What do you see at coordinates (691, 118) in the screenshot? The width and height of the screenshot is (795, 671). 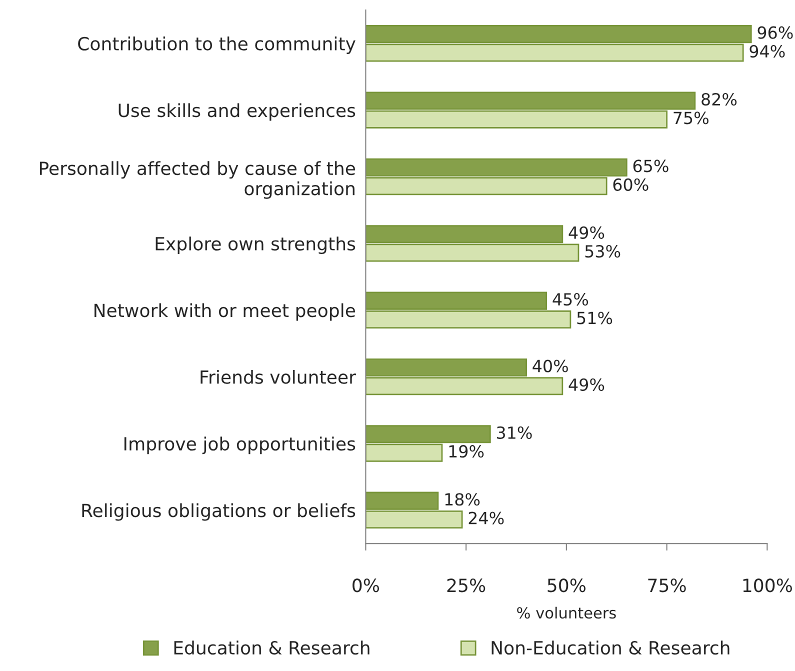 I see `data-label: 75%` at bounding box center [691, 118].